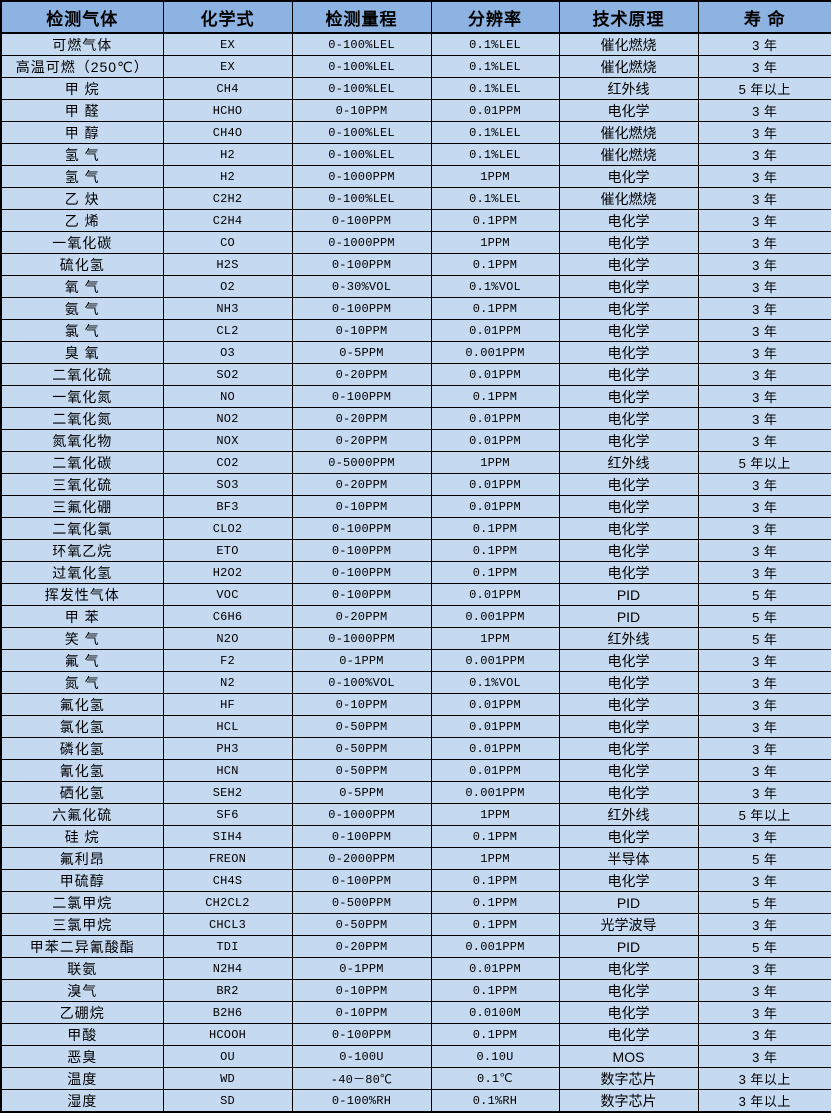  Describe the element at coordinates (82, 902) in the screenshot. I see `cell-gas: 二氯甲烷` at that location.